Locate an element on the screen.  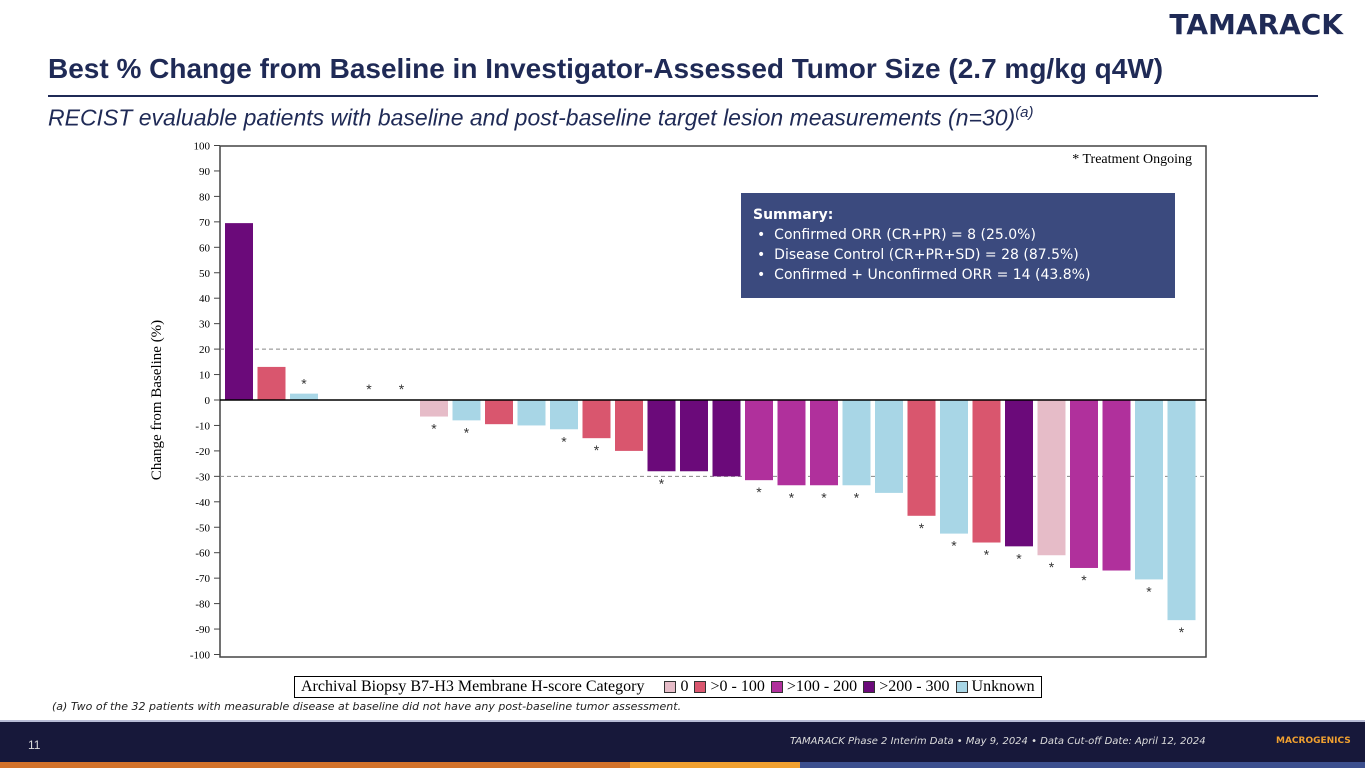
y-tick-label: 20 is located at coordinates (205, 350).